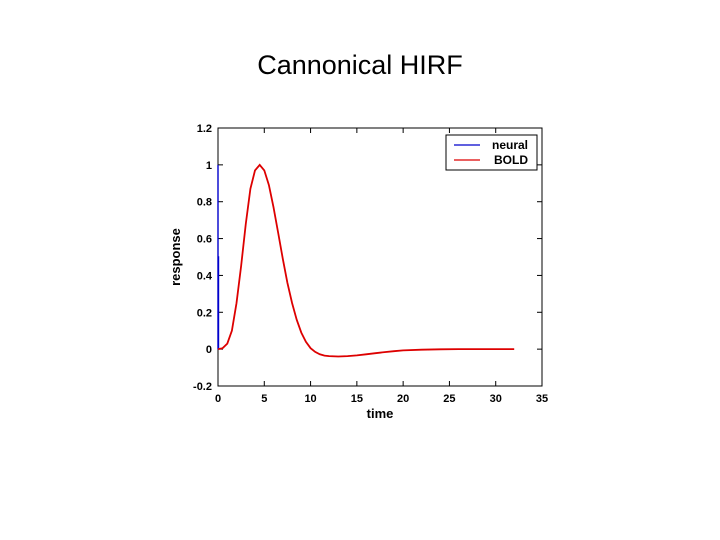 This screenshot has height=540, width=720. I want to click on y-tick-label: -0.2, so click(202, 387).